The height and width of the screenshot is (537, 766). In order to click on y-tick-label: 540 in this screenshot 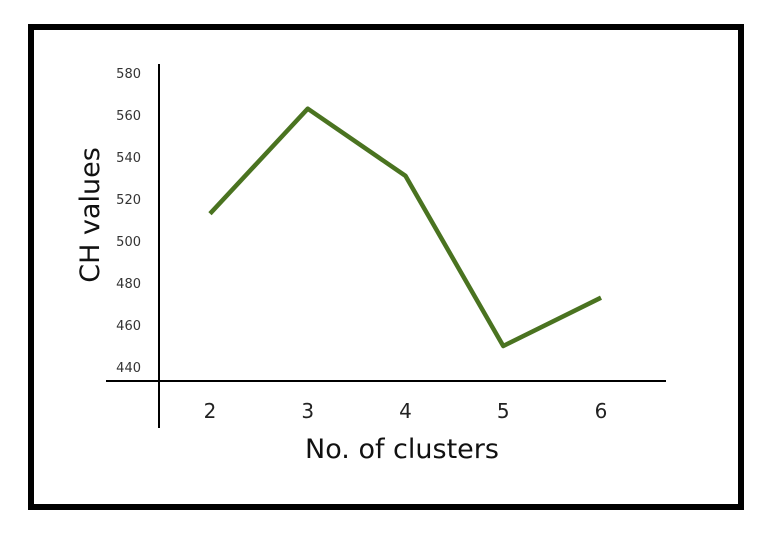, I will do `click(128, 158)`.